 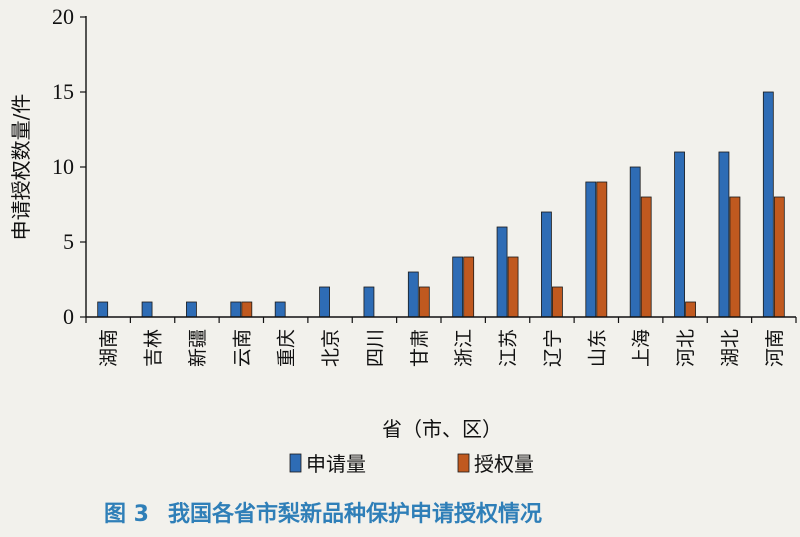 I want to click on y-axis-ticks: 0 5 10 15 20, so click(x=69, y=166).